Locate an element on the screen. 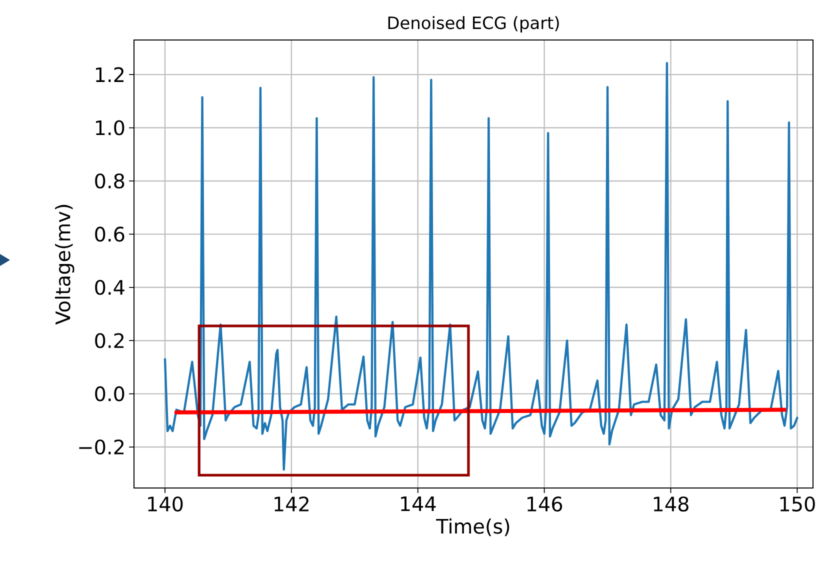 The image size is (831, 561). x-tick-label: 148 is located at coordinates (671, 504).